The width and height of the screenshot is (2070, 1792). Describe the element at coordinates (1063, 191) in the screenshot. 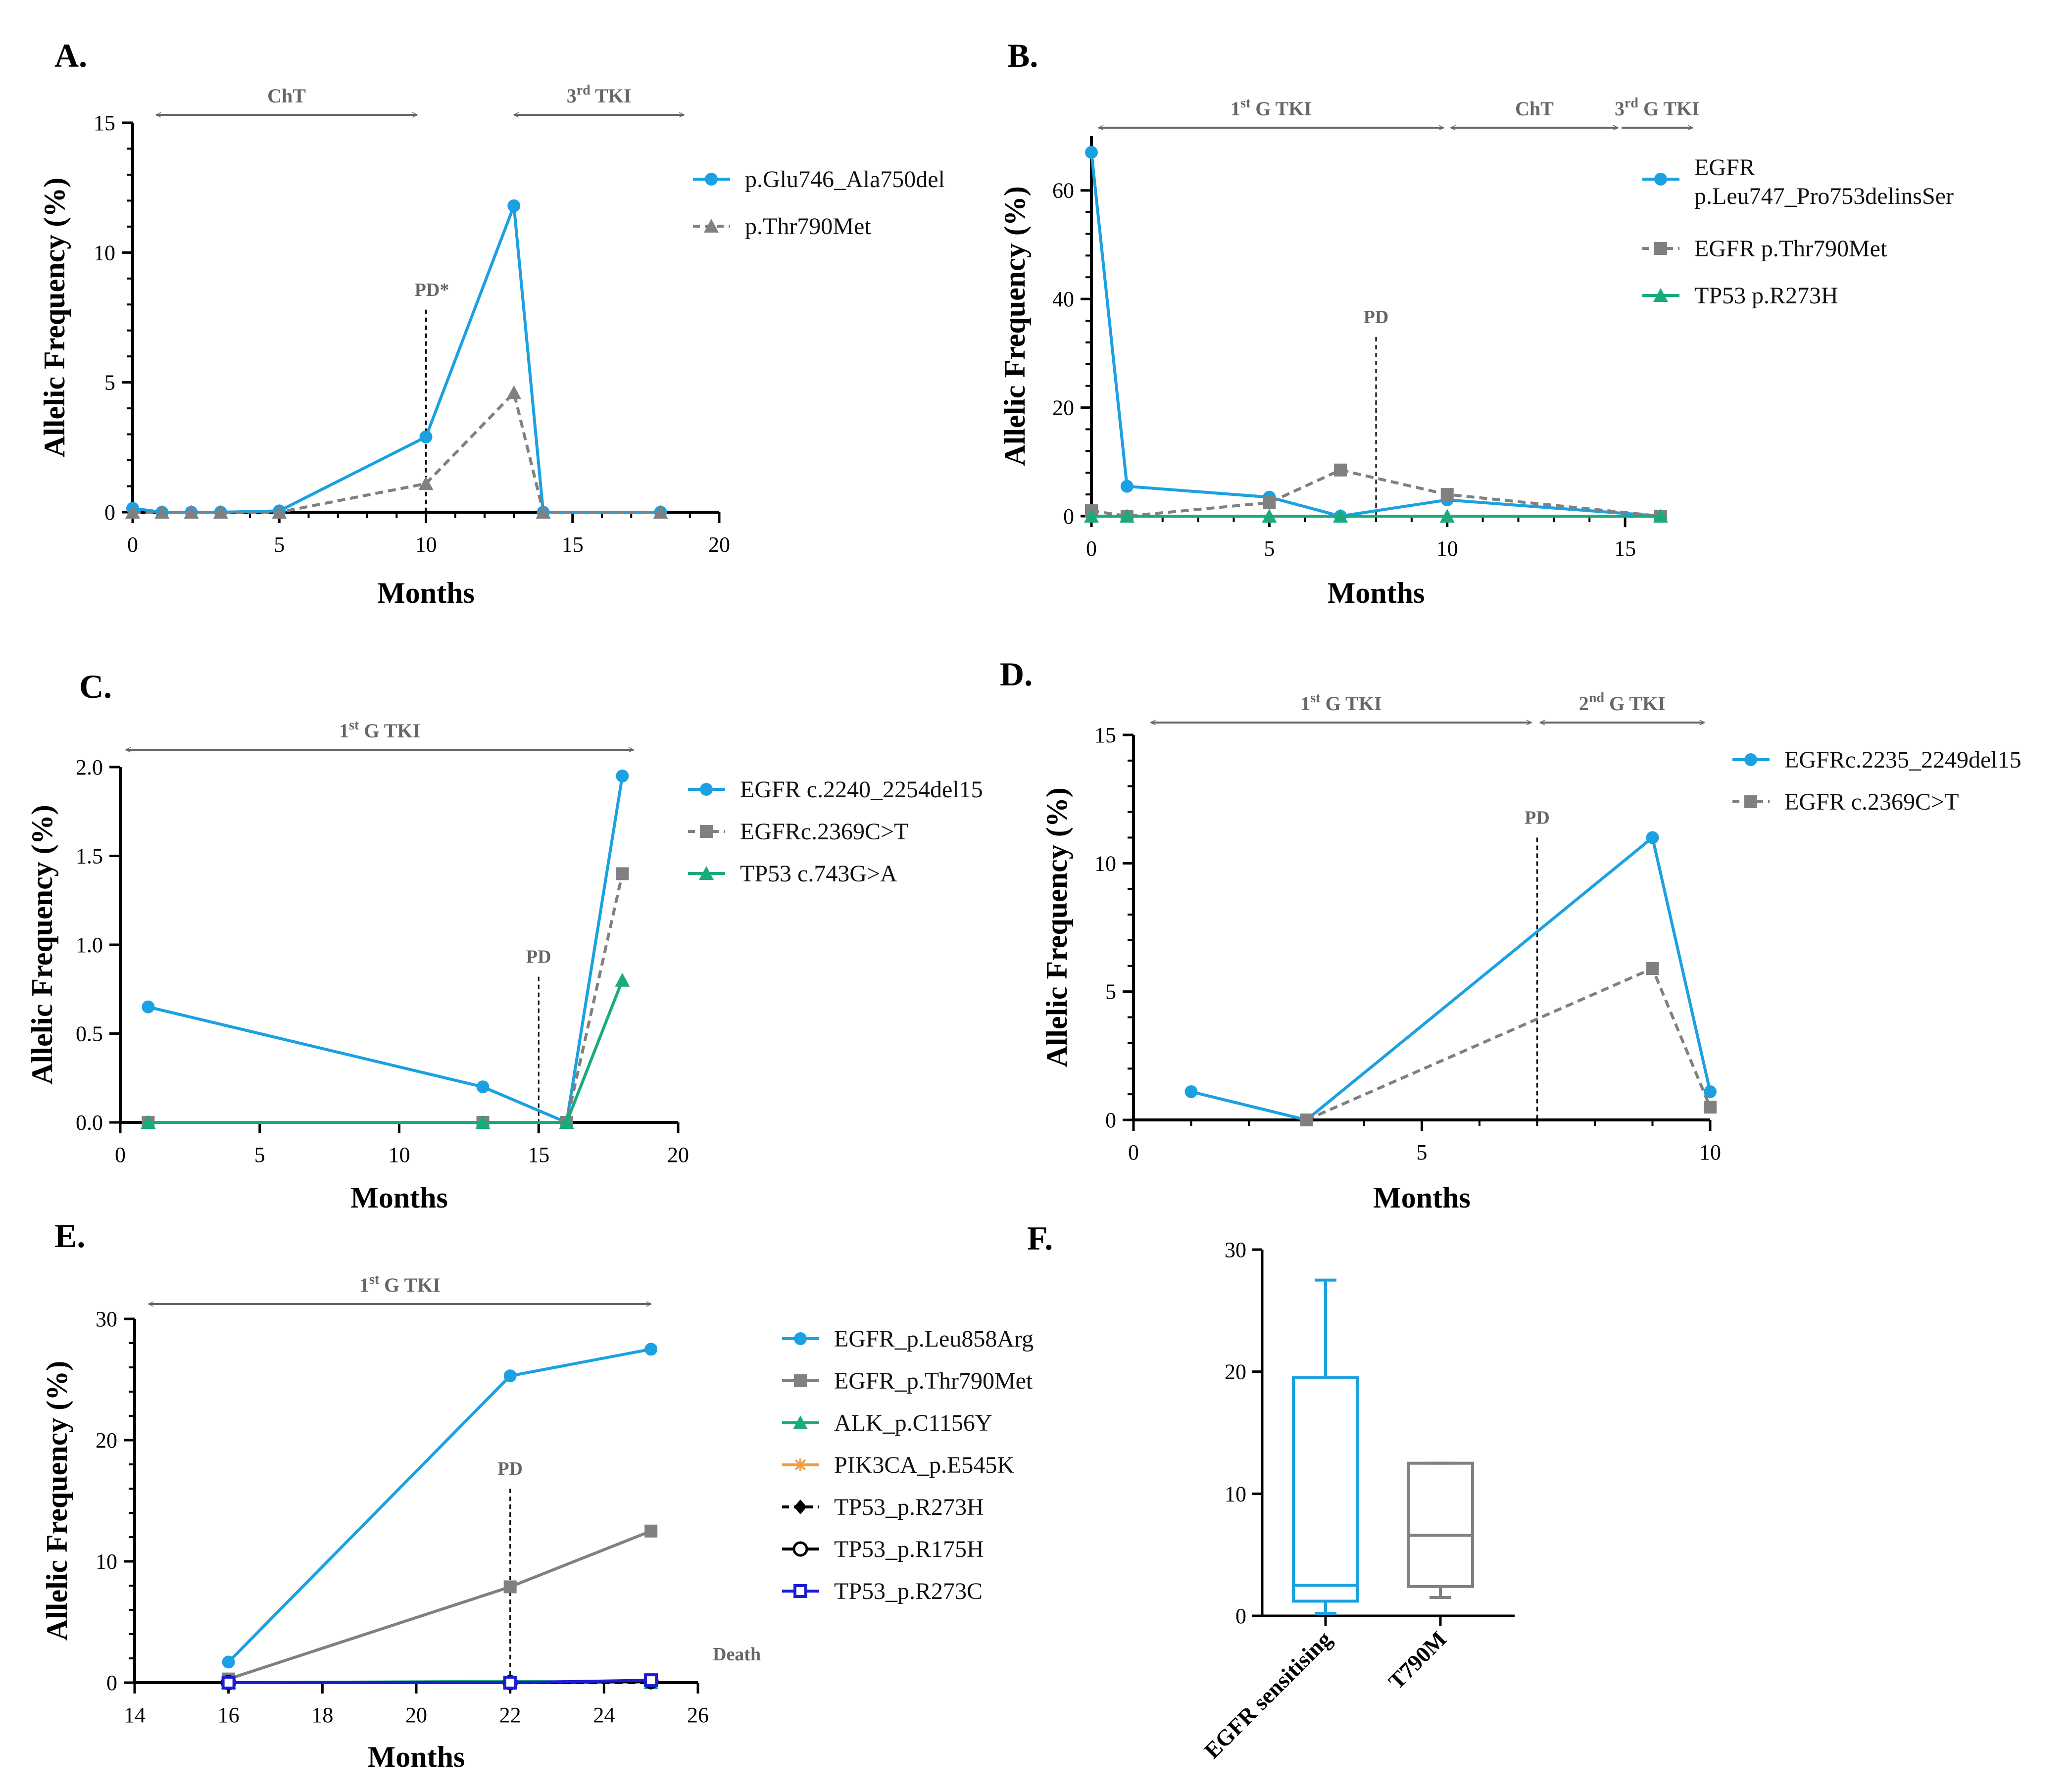

I see `y-tick-label: 60` at that location.